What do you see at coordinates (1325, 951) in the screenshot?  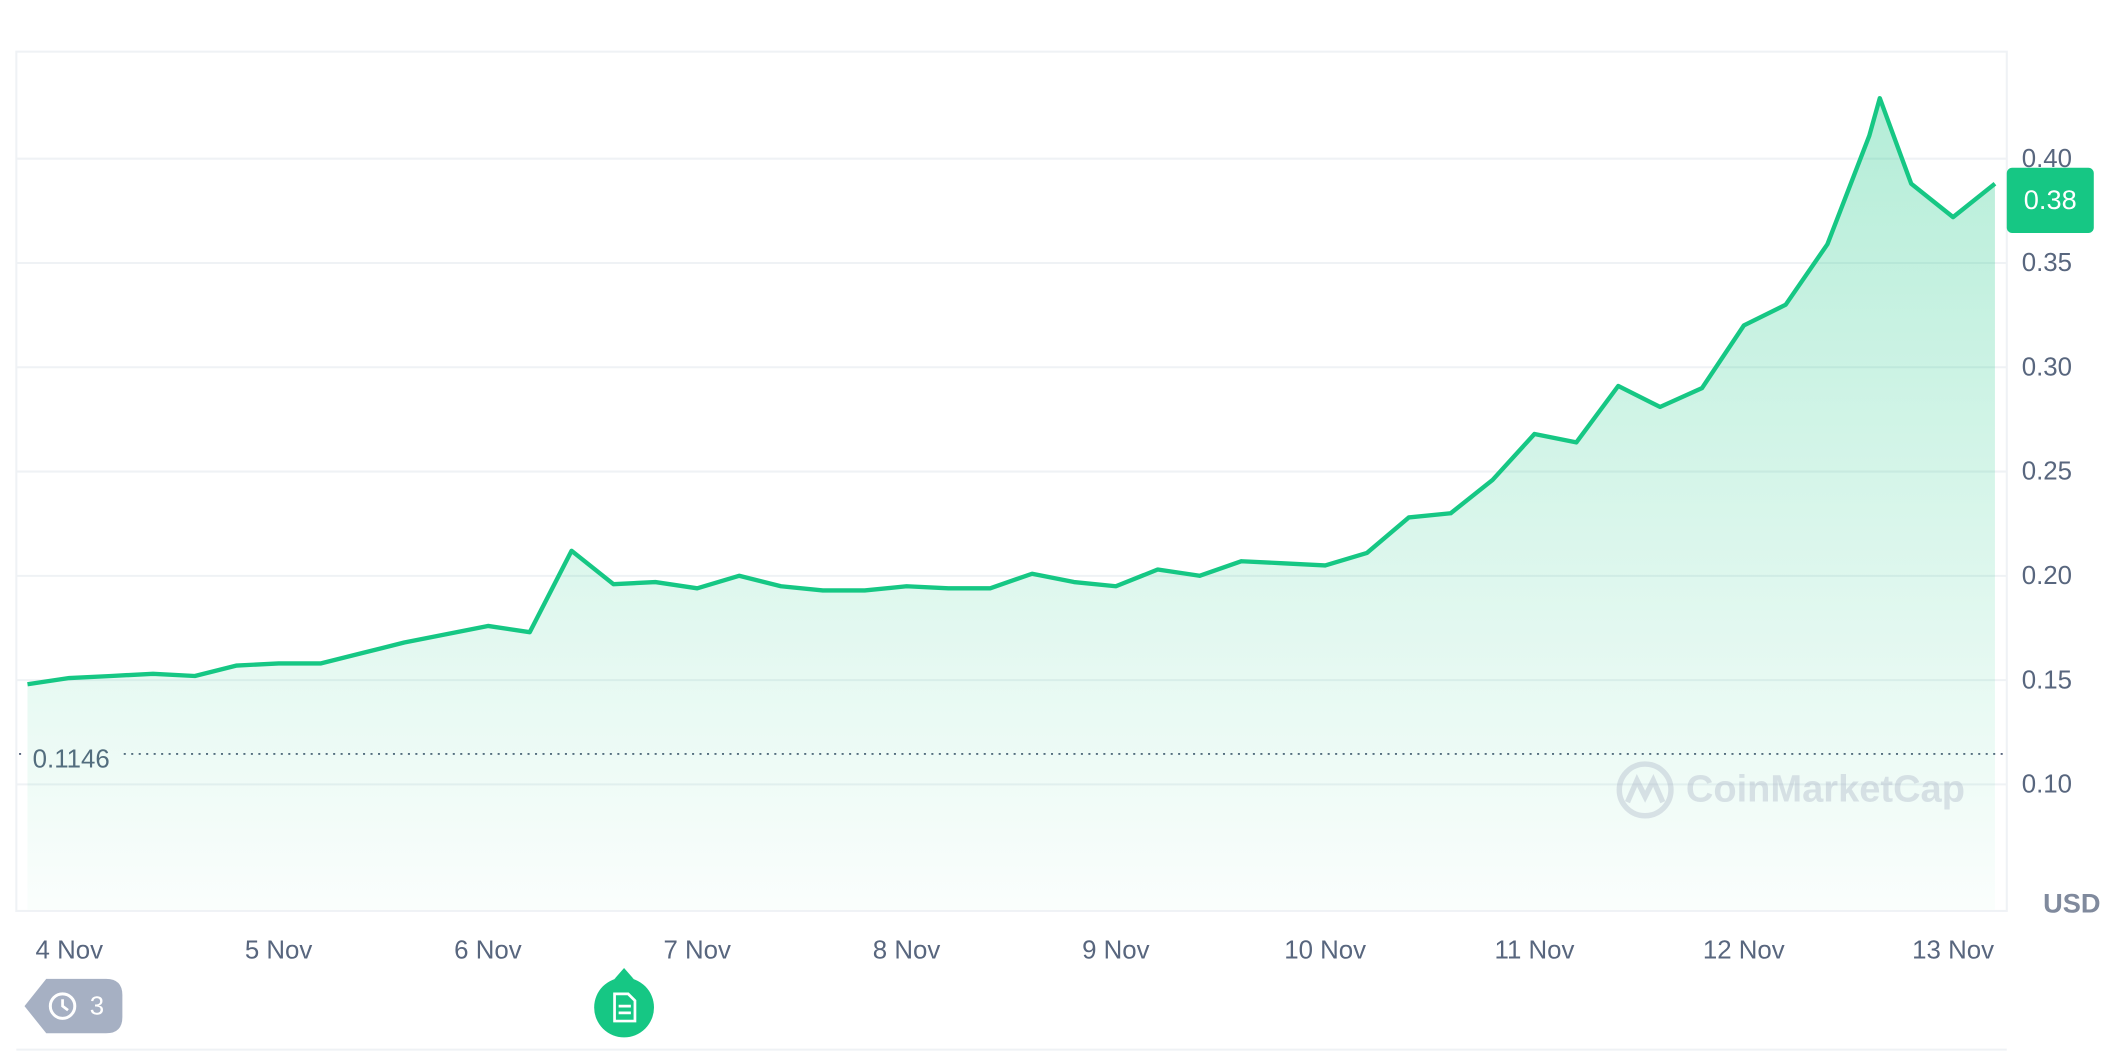 I see `x-tick-label: 10 Nov` at bounding box center [1325, 951].